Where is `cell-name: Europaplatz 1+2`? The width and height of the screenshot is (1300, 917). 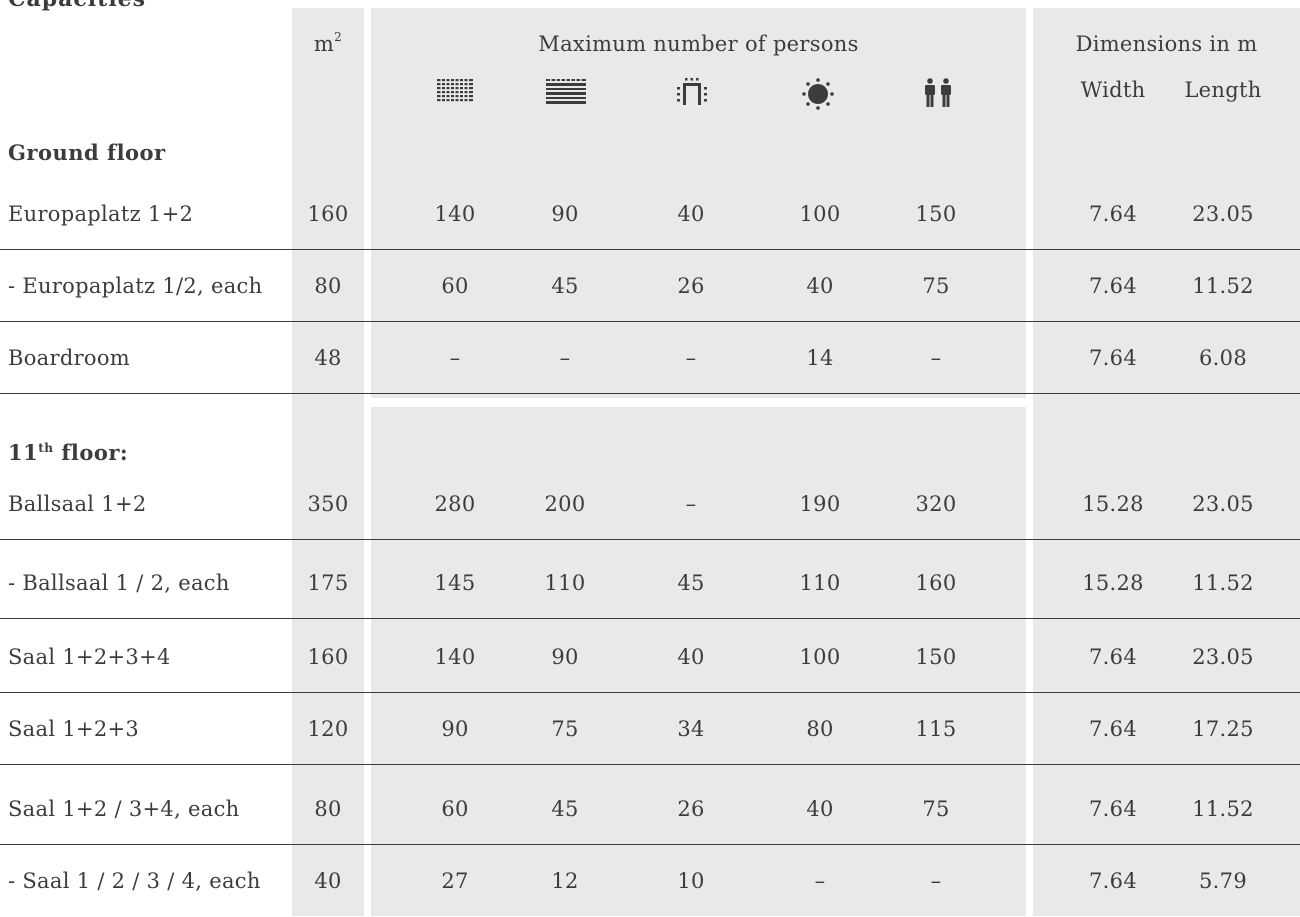 cell-name: Europaplatz 1+2 is located at coordinates (101, 214).